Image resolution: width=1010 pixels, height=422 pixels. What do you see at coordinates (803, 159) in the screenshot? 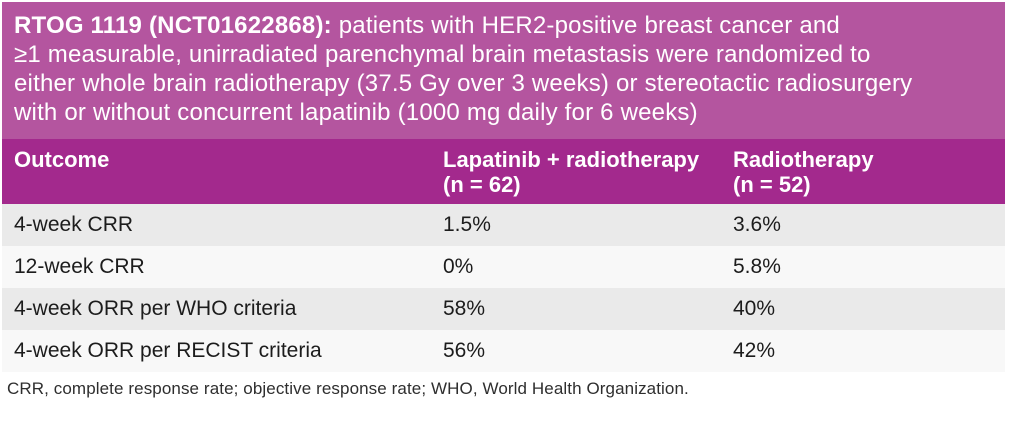
I see `column-header-radiotherapy-label: Radiotherapy` at bounding box center [803, 159].